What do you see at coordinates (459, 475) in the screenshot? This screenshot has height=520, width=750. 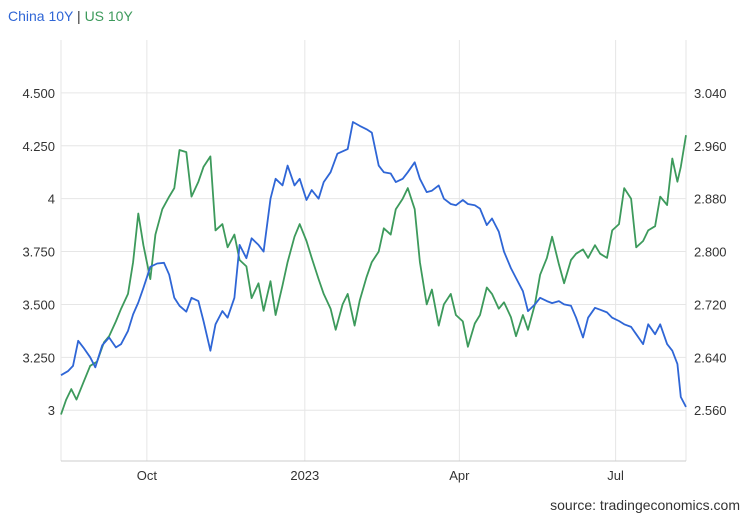 I see `x-tick-label: Apr` at bounding box center [459, 475].